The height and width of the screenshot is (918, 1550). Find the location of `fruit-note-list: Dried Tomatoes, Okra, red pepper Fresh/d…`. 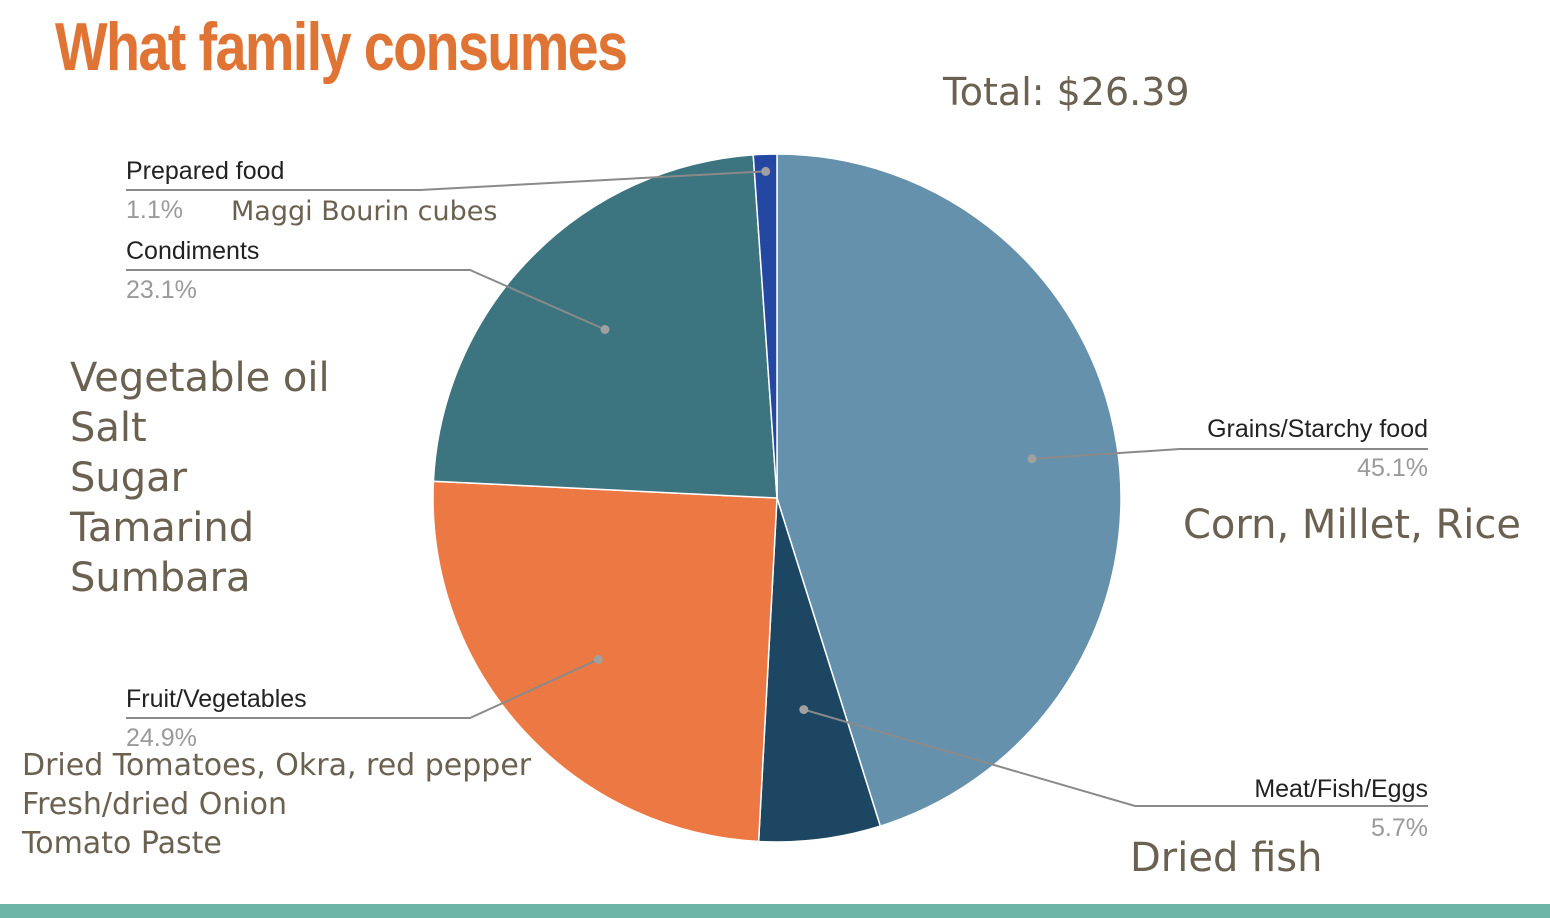

fruit-note-list: Dried Tomatoes, Okra, red pepper Fresh/d… is located at coordinates (276, 804).